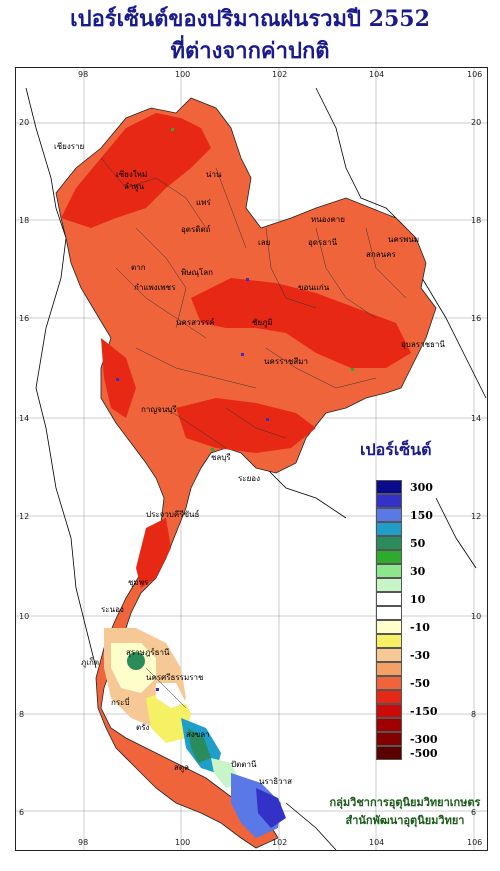  I want to click on legend-label: 300, so click(421, 487).